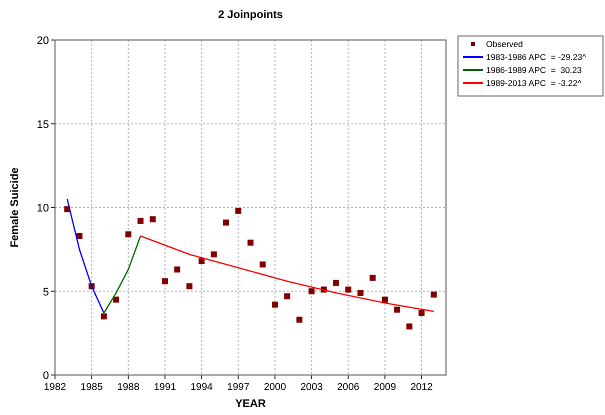  I want to click on legend-label: 1986-1989 APC = 30.23, so click(534, 70).